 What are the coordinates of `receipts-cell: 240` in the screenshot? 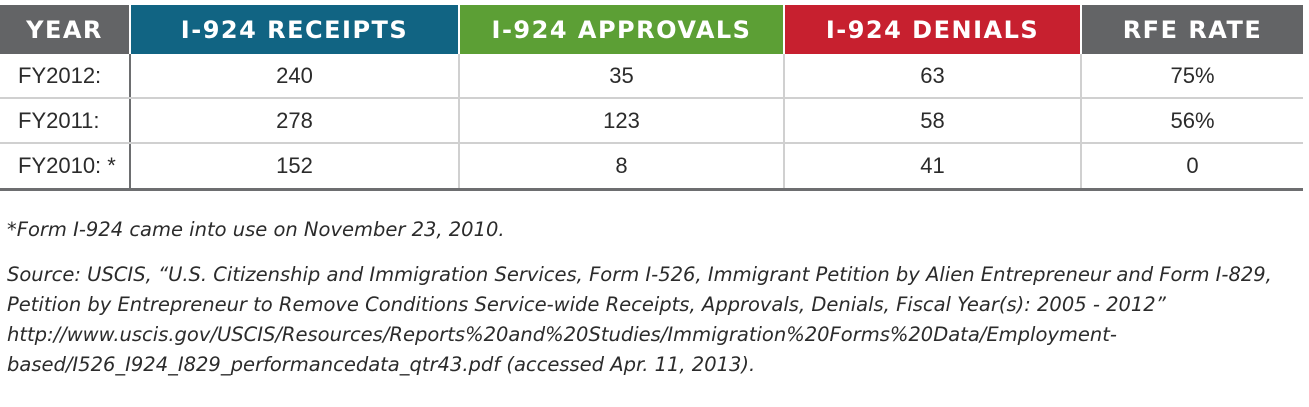 It's located at (295, 76).